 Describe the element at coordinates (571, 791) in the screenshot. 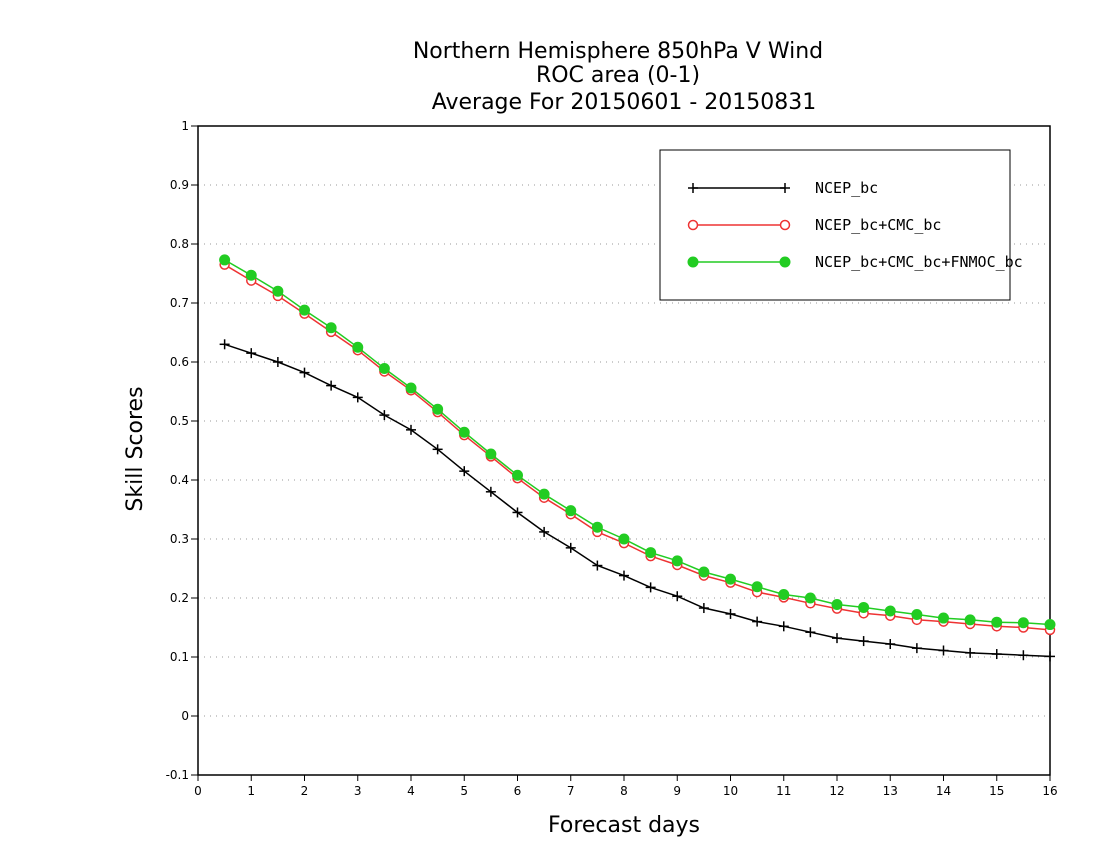

I see `x-tick-label: 7` at that location.